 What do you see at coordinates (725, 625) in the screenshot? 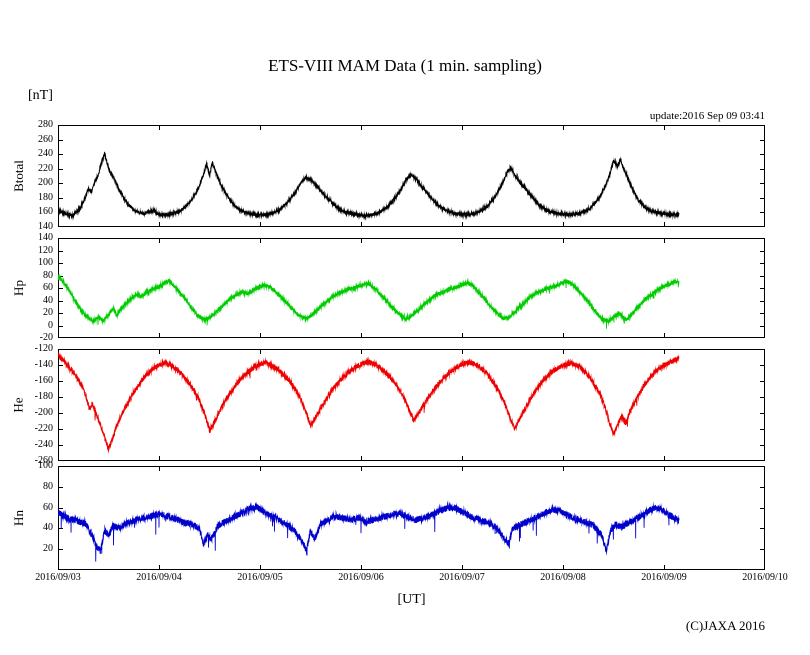
I see `copyright: (C)JAXA 2016` at bounding box center [725, 625].